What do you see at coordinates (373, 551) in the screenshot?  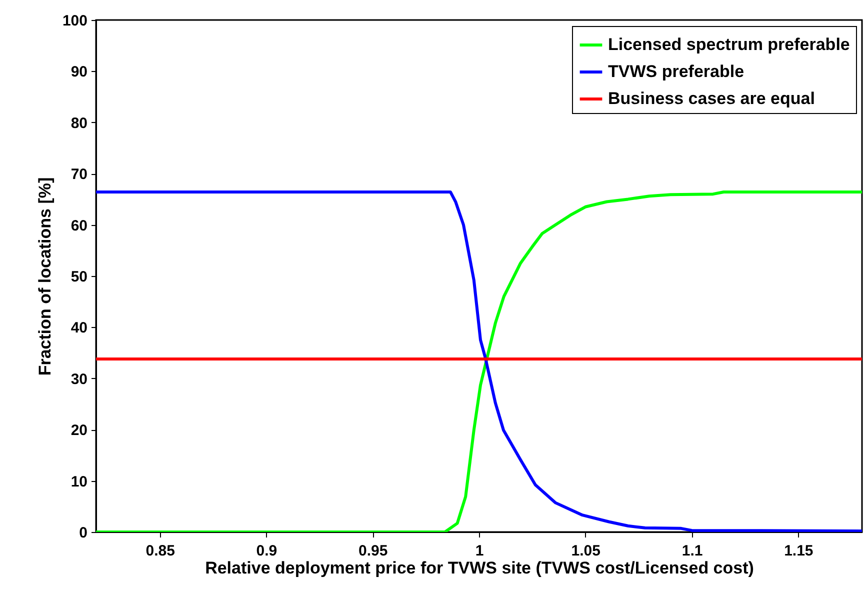 I see `x-tick-label: 0.95` at bounding box center [373, 551].